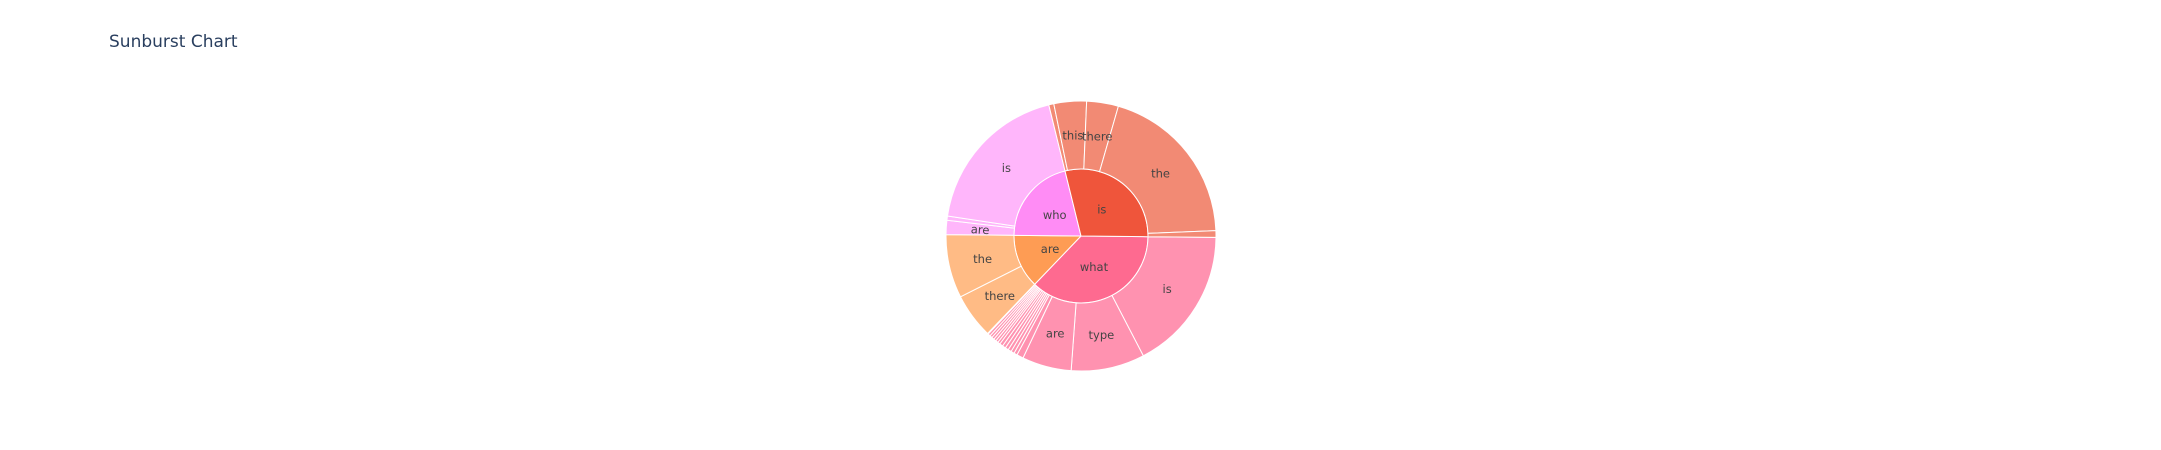 The height and width of the screenshot is (450, 2161). I want to click on outer-ring, so click(1081, 236).